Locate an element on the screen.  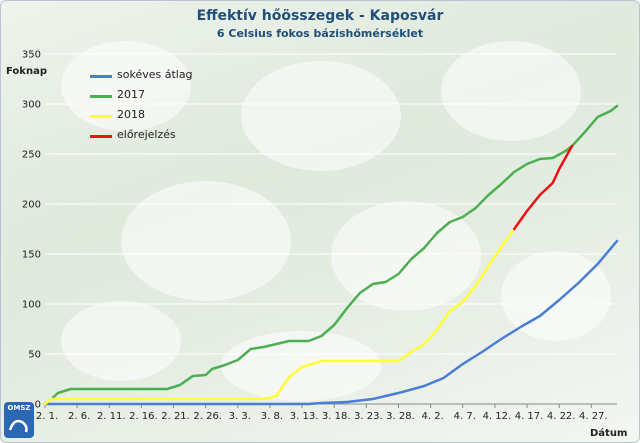
x-tick-label: 2. 16. is located at coordinates (143, 416).